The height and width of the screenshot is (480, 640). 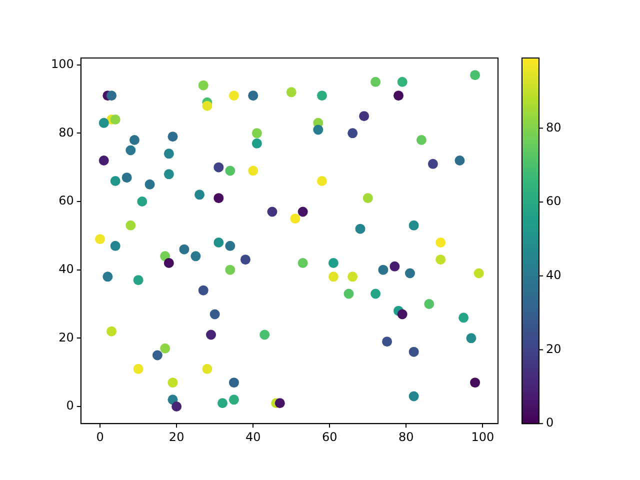 What do you see at coordinates (176, 437) in the screenshot?
I see `x-tick-label: 20` at bounding box center [176, 437].